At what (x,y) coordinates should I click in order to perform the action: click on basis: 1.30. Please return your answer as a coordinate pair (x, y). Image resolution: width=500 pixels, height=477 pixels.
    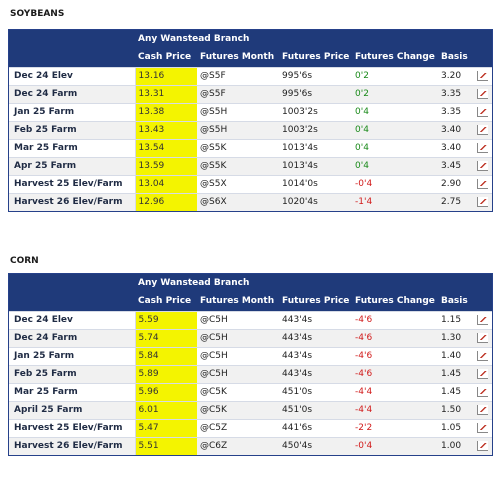
    Looking at the image, I should click on (455, 338).